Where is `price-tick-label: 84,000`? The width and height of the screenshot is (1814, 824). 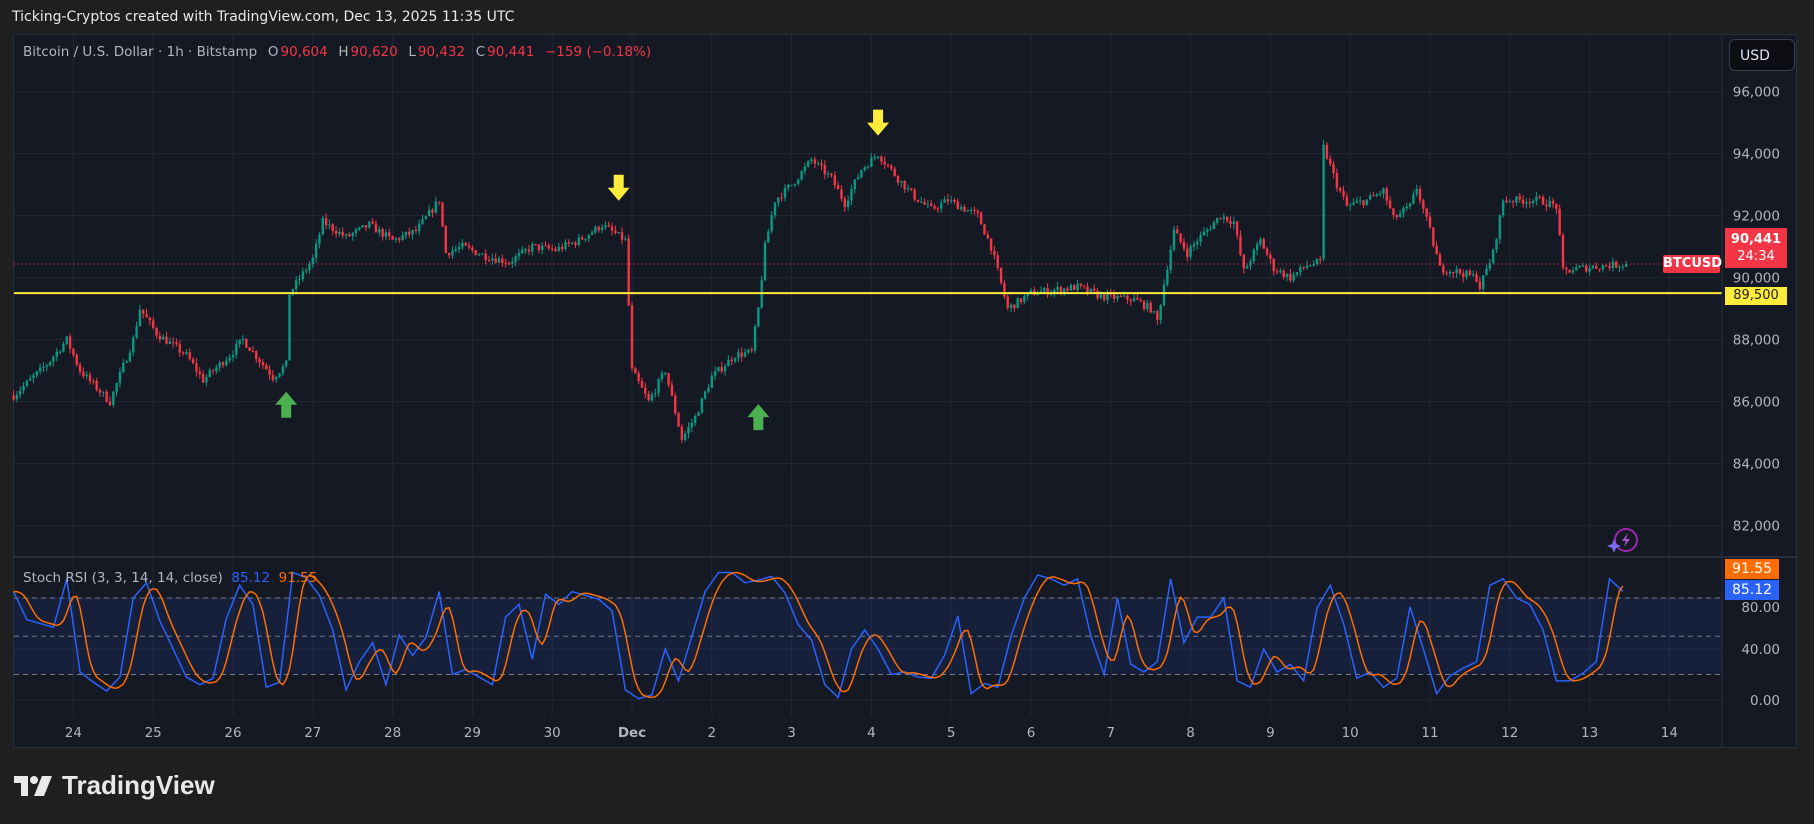
price-tick-label: 84,000 is located at coordinates (1756, 465).